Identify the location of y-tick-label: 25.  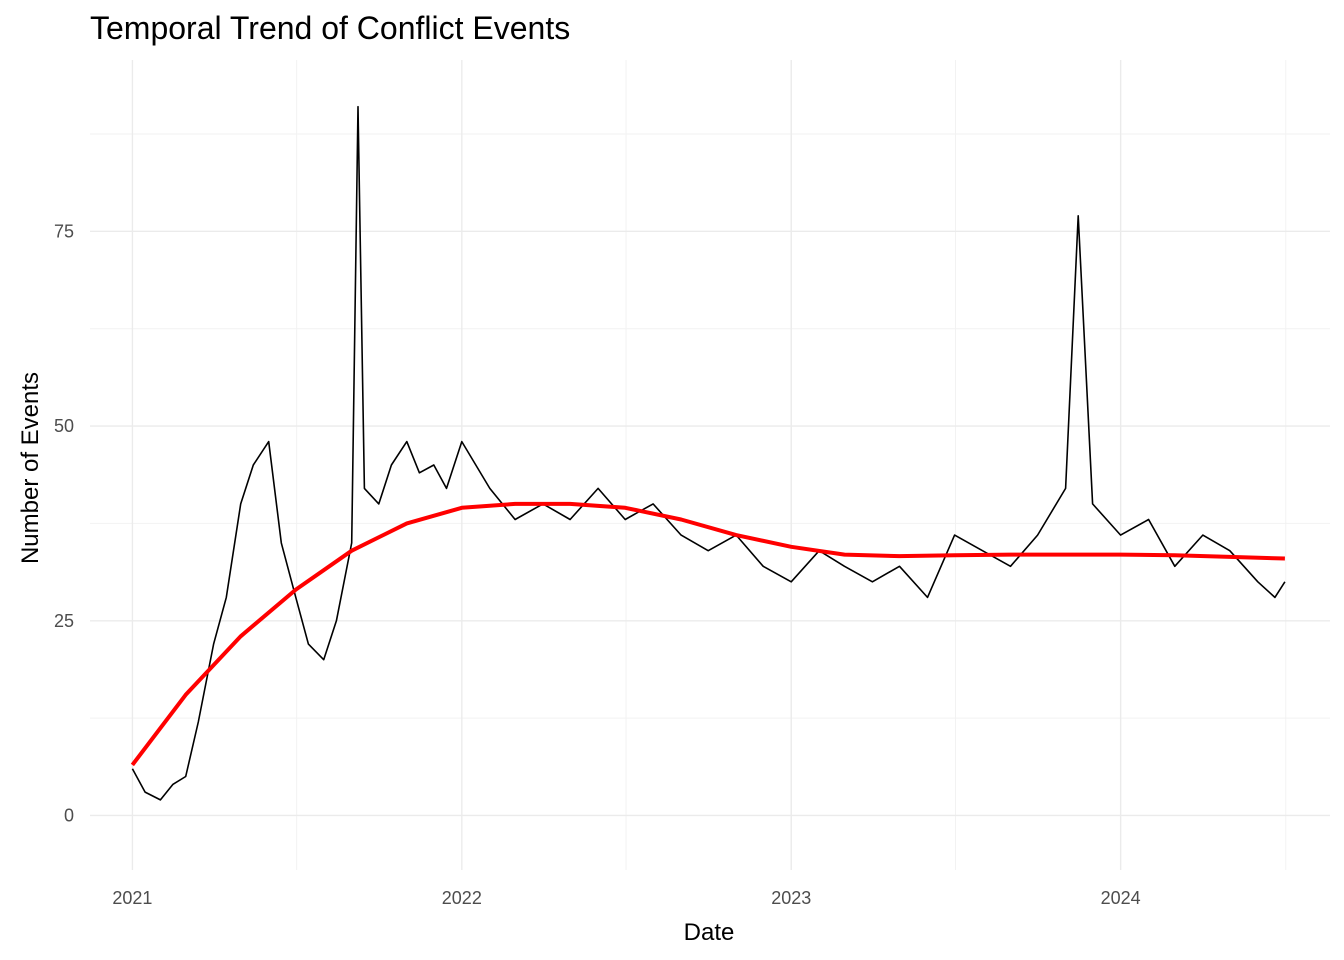
(64, 621).